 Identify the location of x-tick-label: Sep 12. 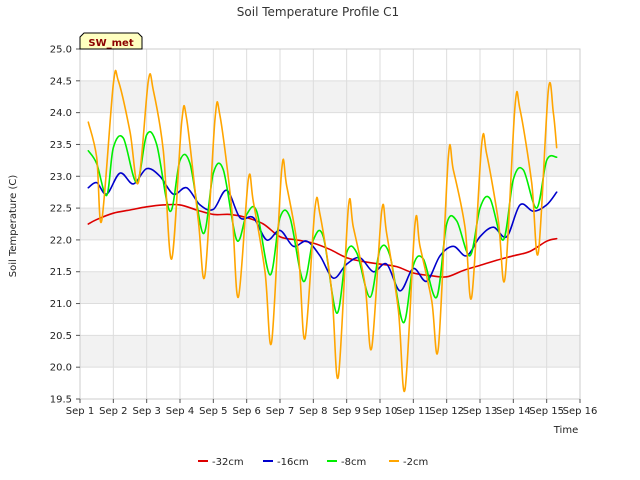
(446, 411).